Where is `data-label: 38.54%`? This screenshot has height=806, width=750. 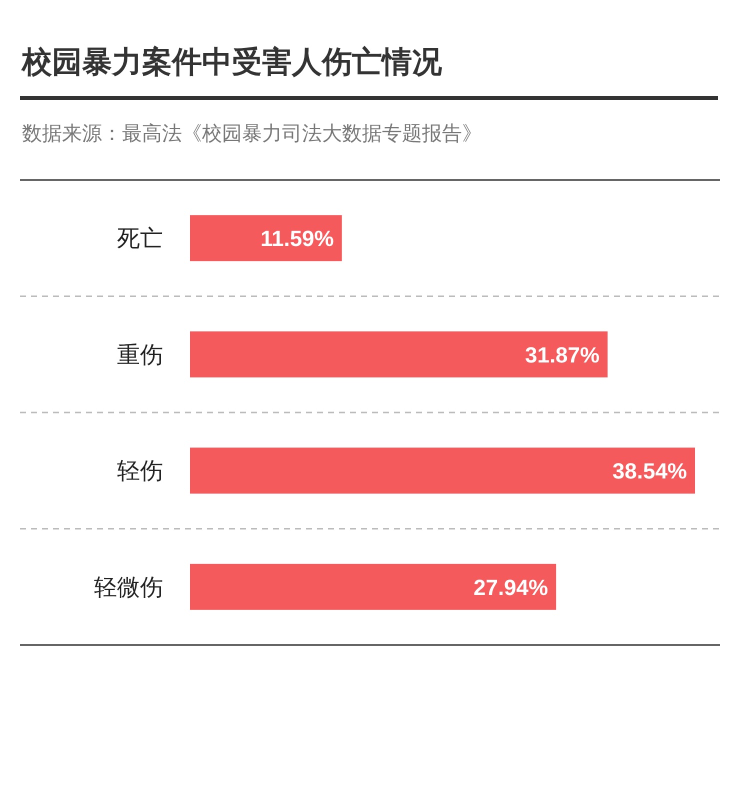 data-label: 38.54% is located at coordinates (649, 471).